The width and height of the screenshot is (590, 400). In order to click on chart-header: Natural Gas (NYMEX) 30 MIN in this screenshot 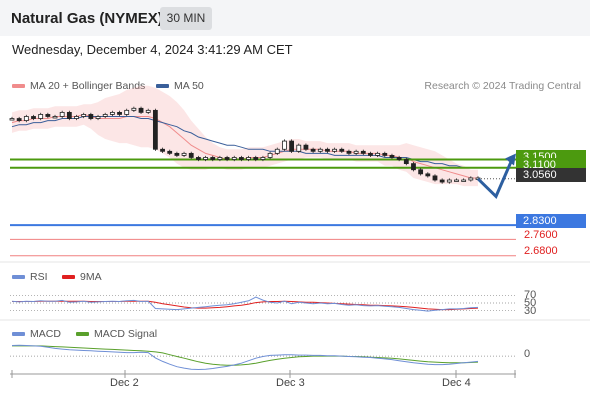, I will do `click(295, 18)`.